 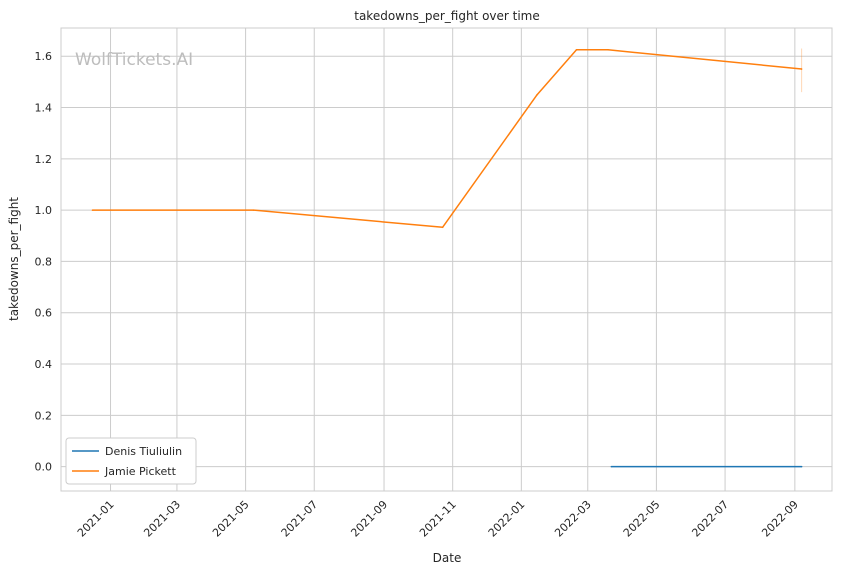 What do you see at coordinates (447, 16) in the screenshot?
I see `chart-title: takedowns_per_fight over time` at bounding box center [447, 16].